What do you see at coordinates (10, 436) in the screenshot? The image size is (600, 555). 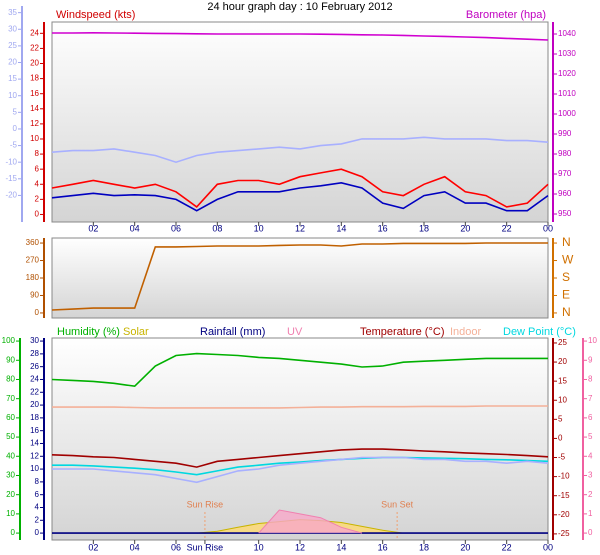 I see `y-tick-label: 50` at bounding box center [10, 436].